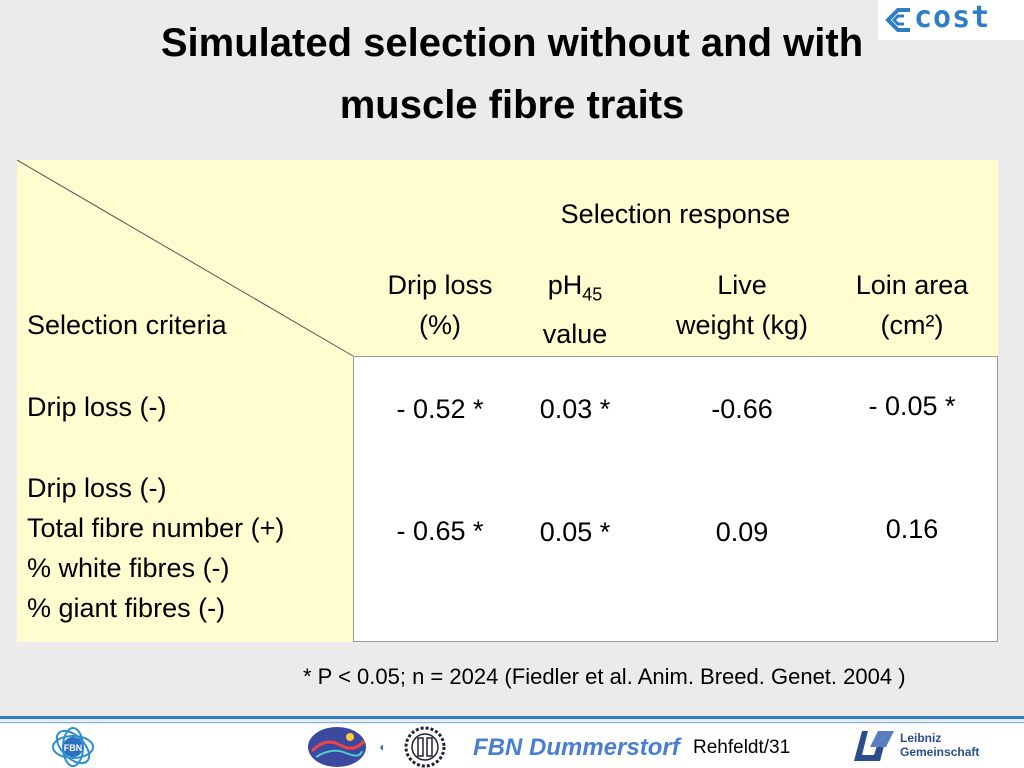 The width and height of the screenshot is (1024, 768). Describe the element at coordinates (512, 722) in the screenshot. I see `footer-divider-thin` at that location.